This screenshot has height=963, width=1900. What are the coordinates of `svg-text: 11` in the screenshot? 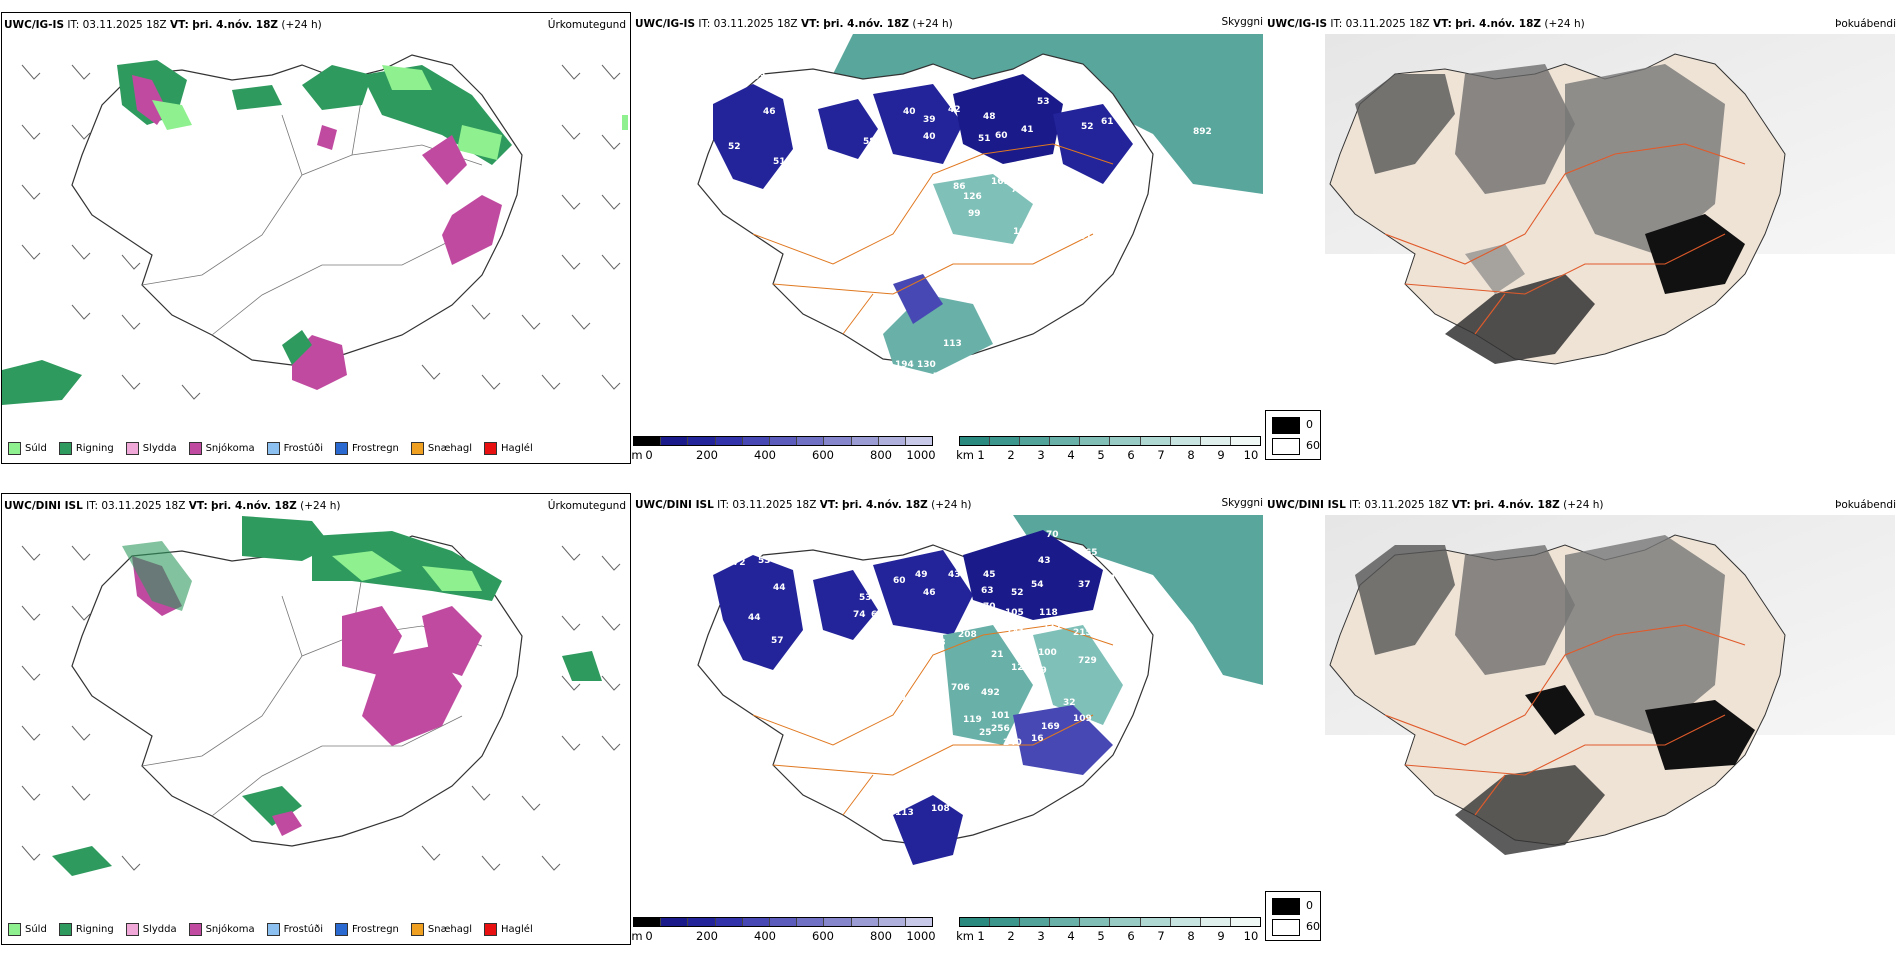 It's located at (923, 693).